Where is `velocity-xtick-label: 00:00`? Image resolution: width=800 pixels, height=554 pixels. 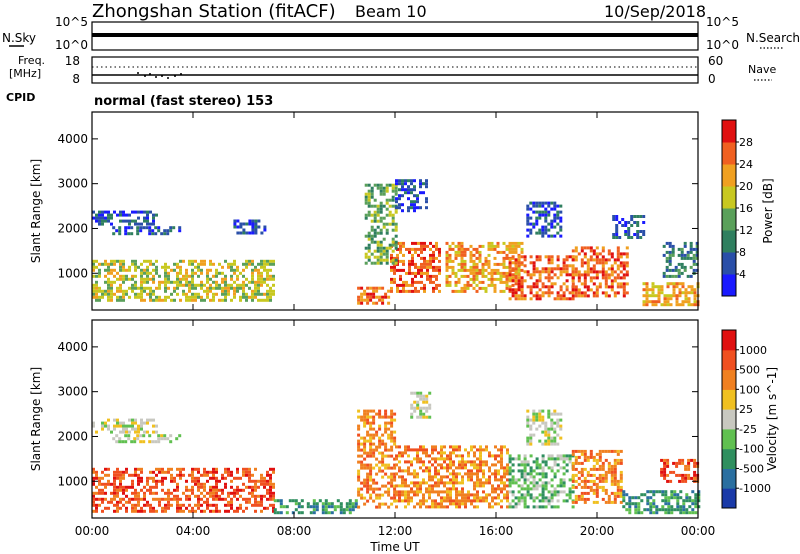 velocity-xtick-label: 00:00 is located at coordinates (92, 531).